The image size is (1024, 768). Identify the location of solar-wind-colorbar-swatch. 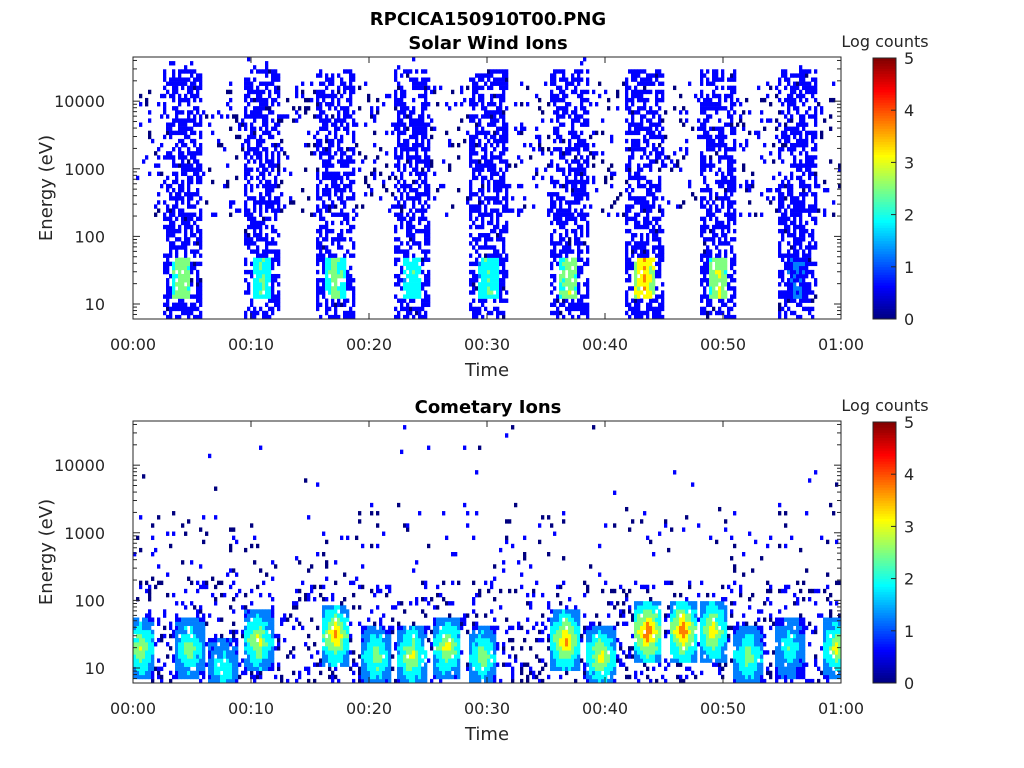
(884, 310).